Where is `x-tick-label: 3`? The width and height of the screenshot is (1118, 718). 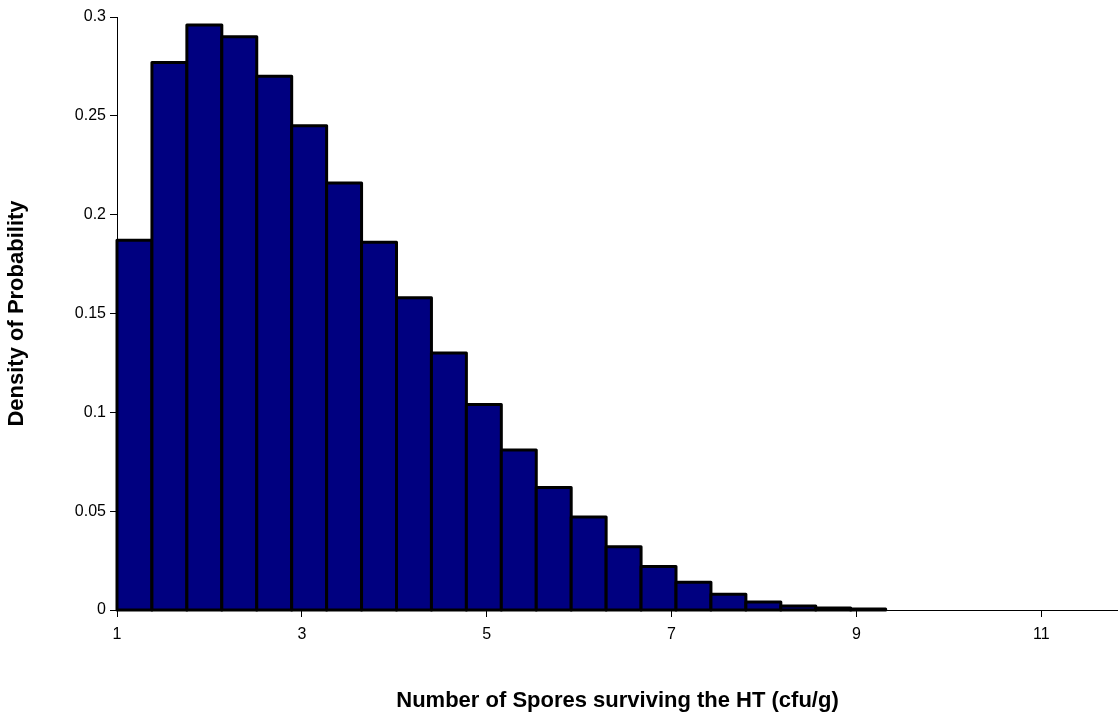
x-tick-label: 3 is located at coordinates (302, 634).